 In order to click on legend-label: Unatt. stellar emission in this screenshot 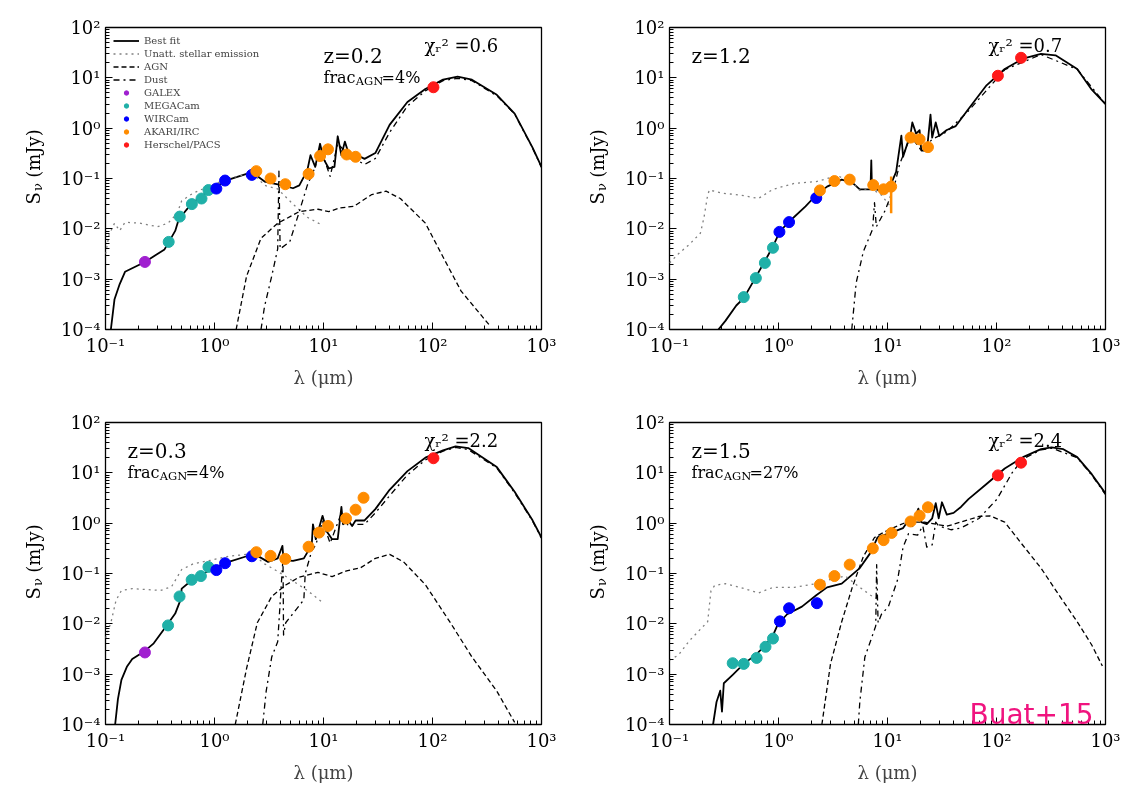, I will do `click(202, 53)`.